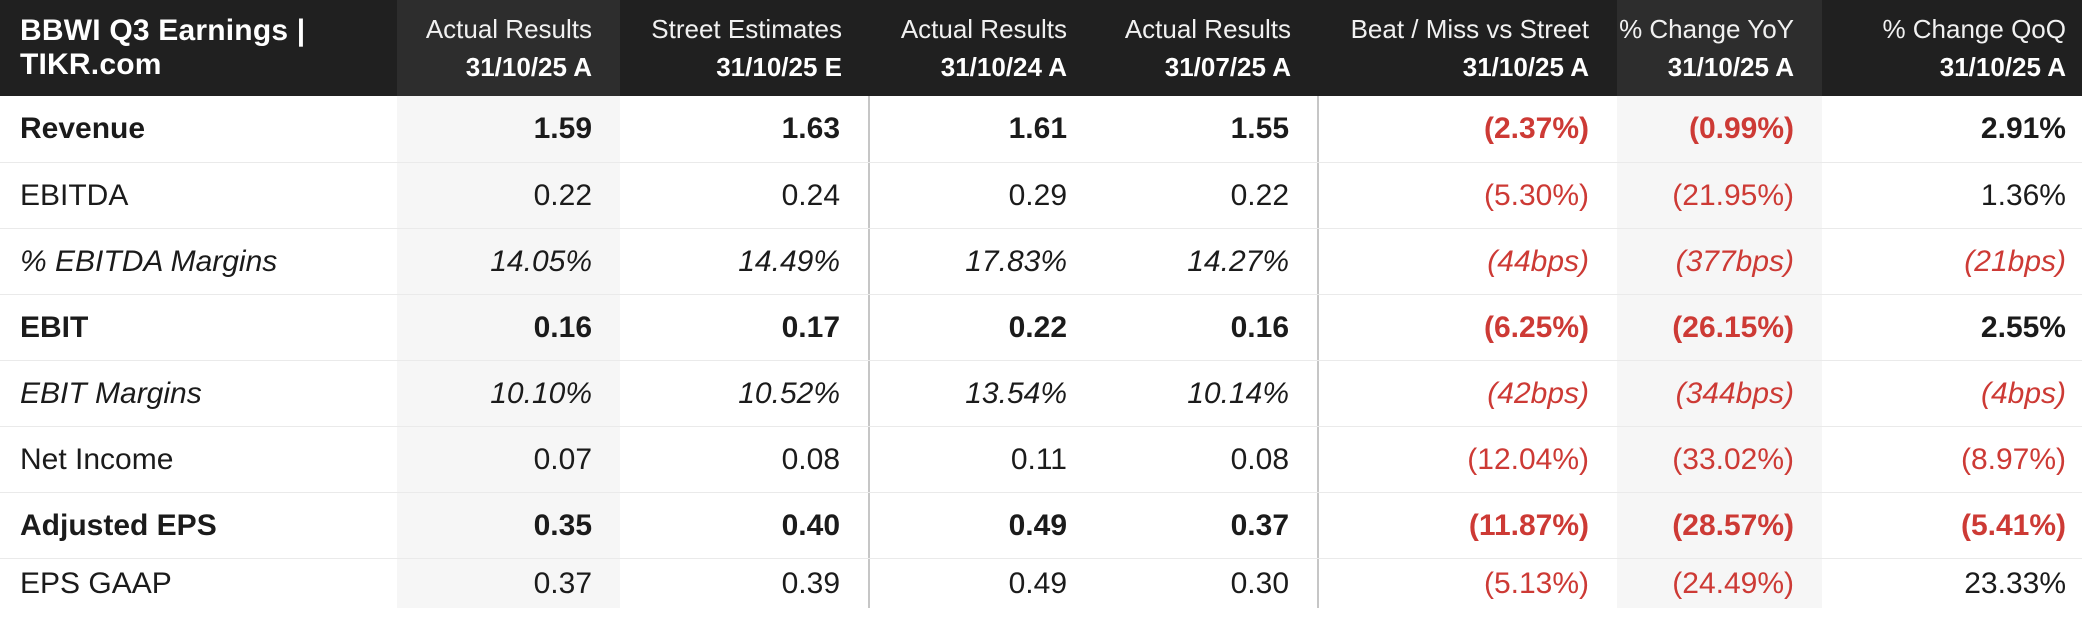 The height and width of the screenshot is (626, 2082). Describe the element at coordinates (1952, 48) in the screenshot. I see `column-header-change-qoq: % Change QoQ 31/10/25 A` at that location.